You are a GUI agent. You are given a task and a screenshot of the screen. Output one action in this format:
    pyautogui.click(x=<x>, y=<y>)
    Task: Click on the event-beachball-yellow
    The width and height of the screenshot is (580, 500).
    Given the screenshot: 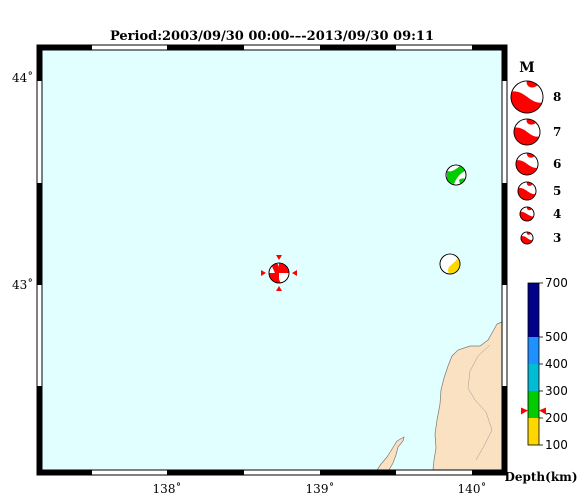 What is the action you would take?
    pyautogui.click(x=450, y=264)
    